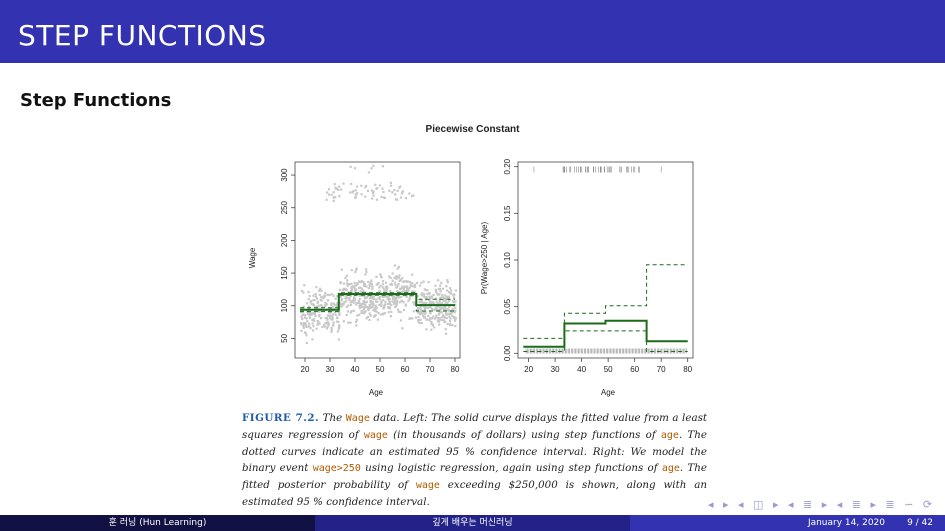 The width and height of the screenshot is (945, 531). I want to click on y-tick-label: 100, so click(284, 306).